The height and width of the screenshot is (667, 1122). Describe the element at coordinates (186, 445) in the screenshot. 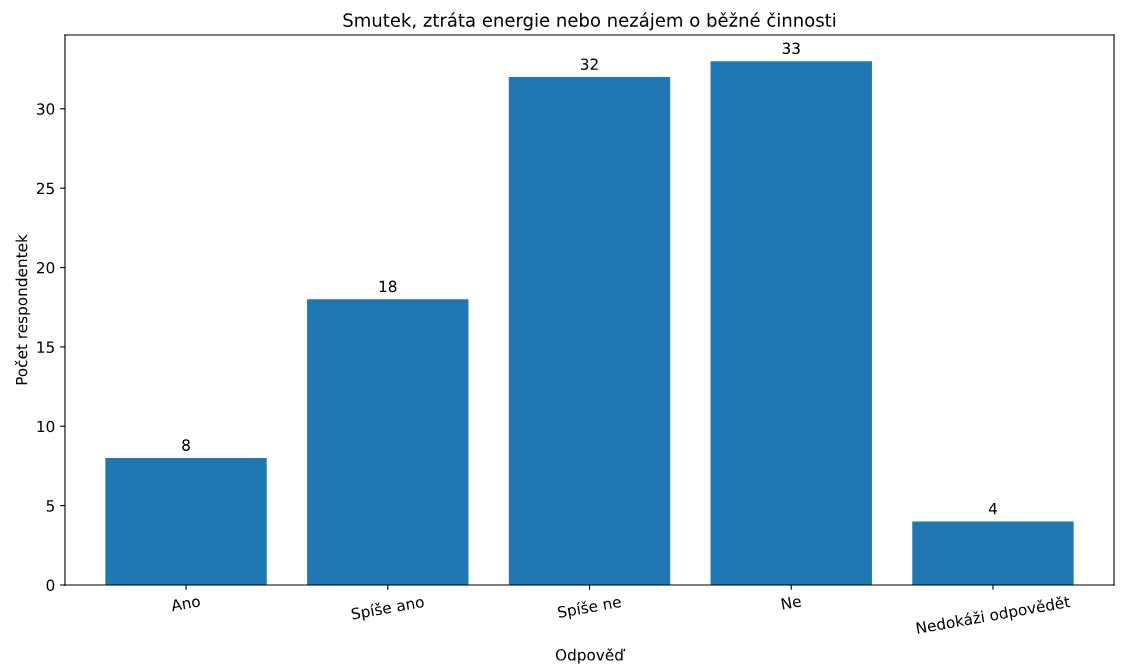

I see `data-label: 8` at that location.